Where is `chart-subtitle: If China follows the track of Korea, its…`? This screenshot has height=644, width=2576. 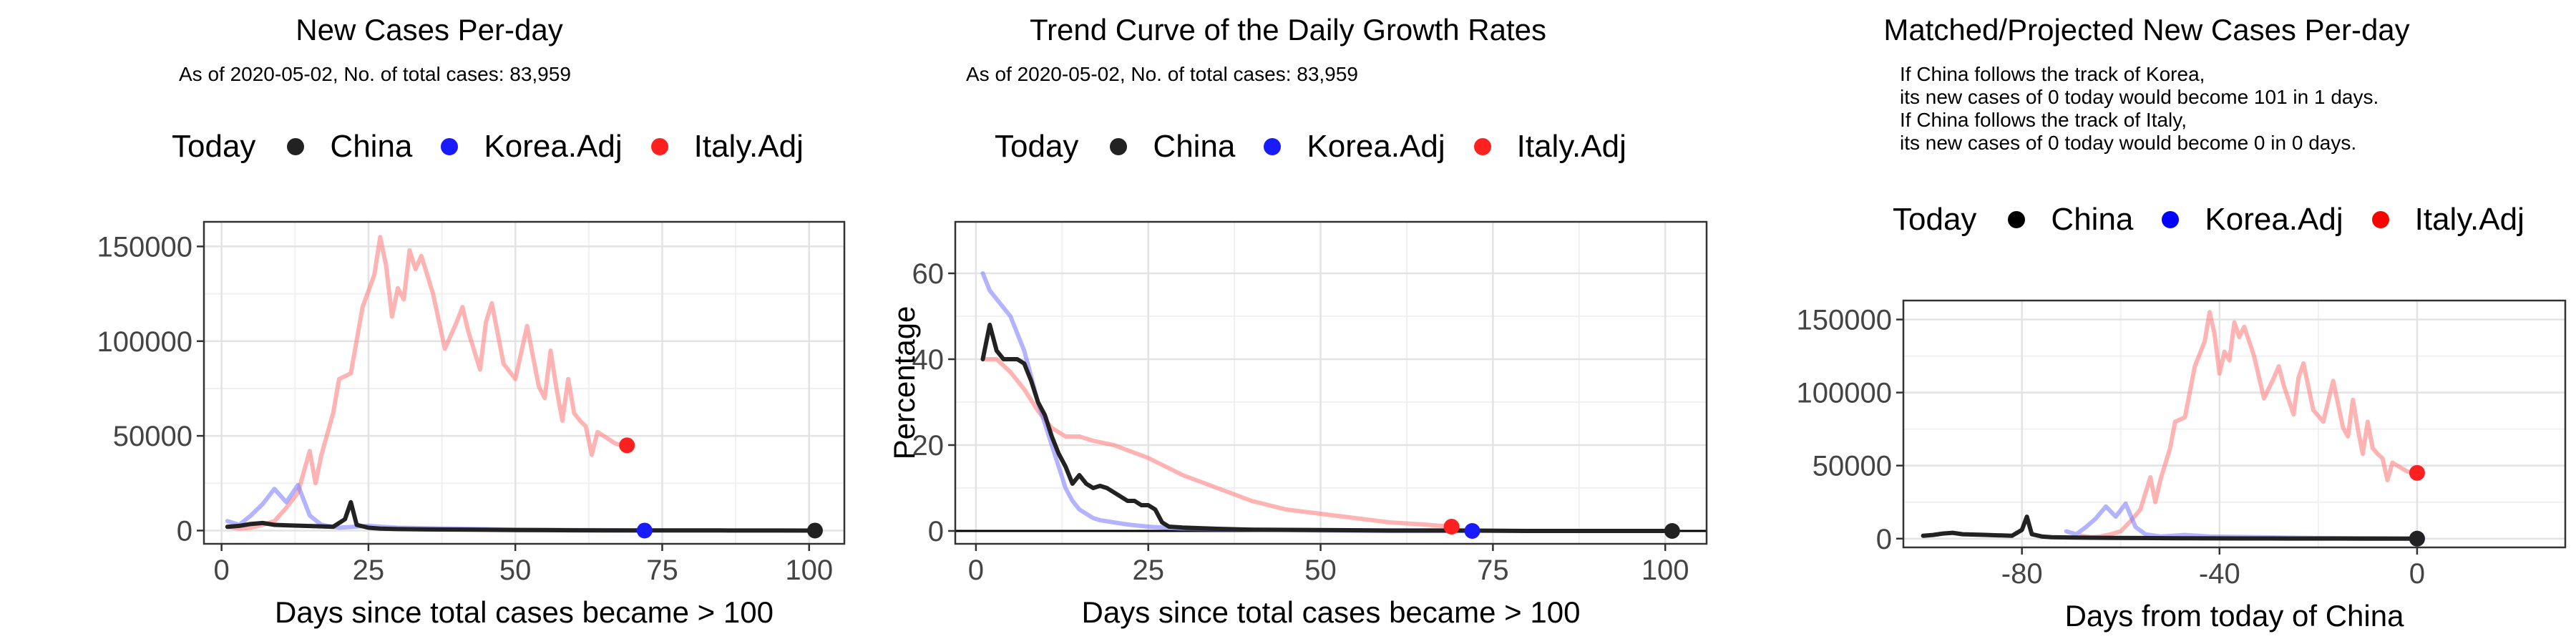 chart-subtitle: If China follows the track of Korea, its… is located at coordinates (2139, 108).